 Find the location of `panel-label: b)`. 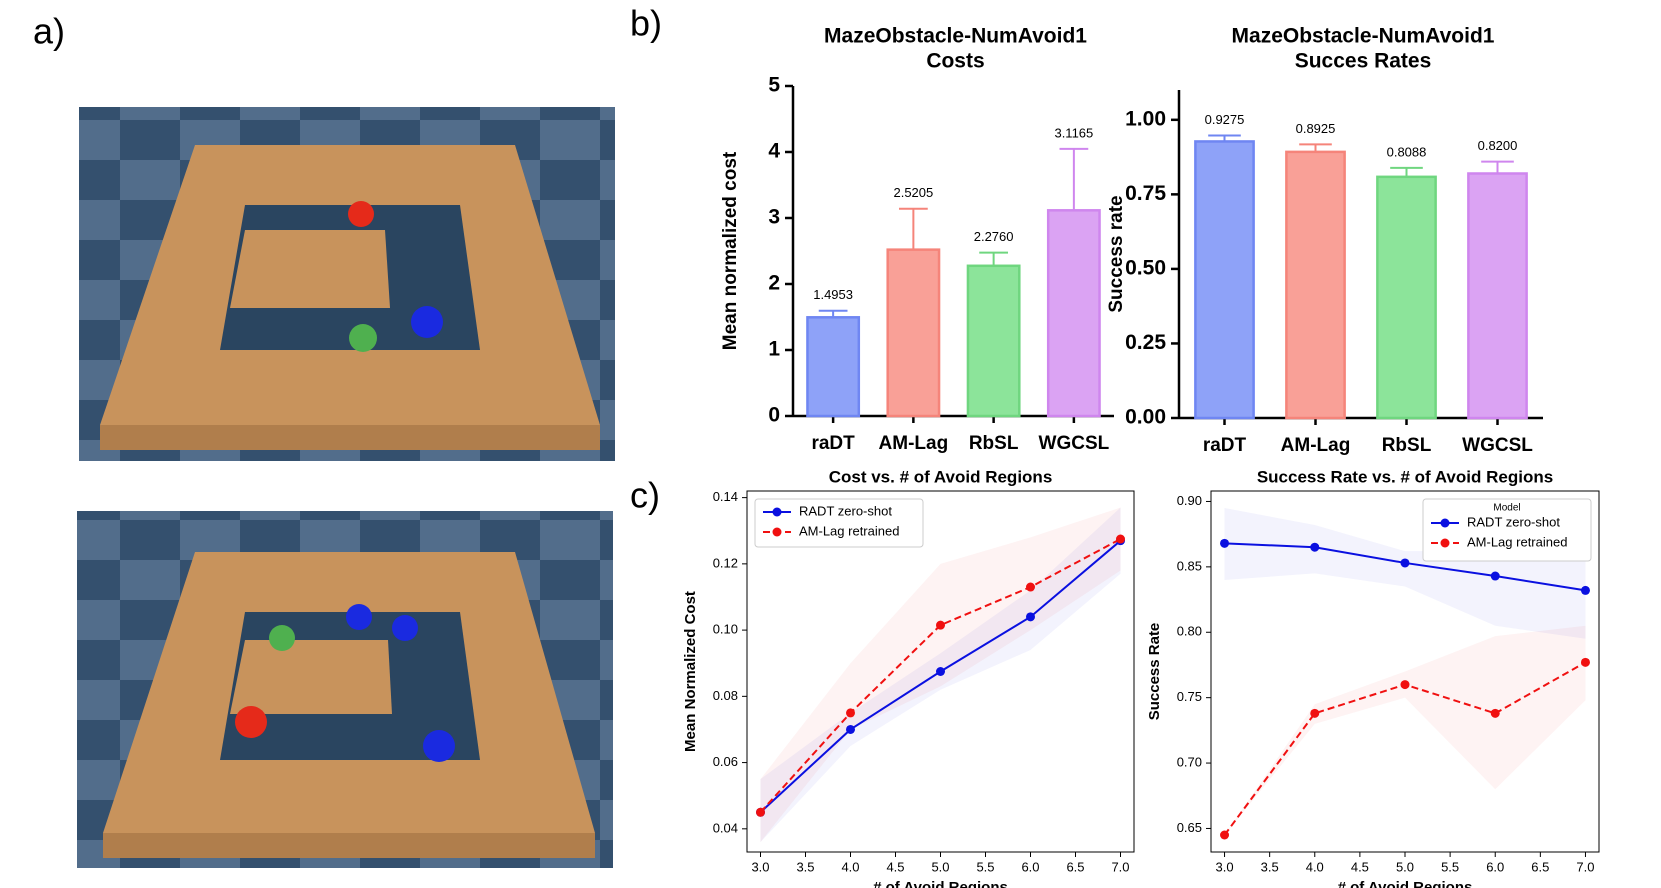

panel-label: b) is located at coordinates (646, 23).